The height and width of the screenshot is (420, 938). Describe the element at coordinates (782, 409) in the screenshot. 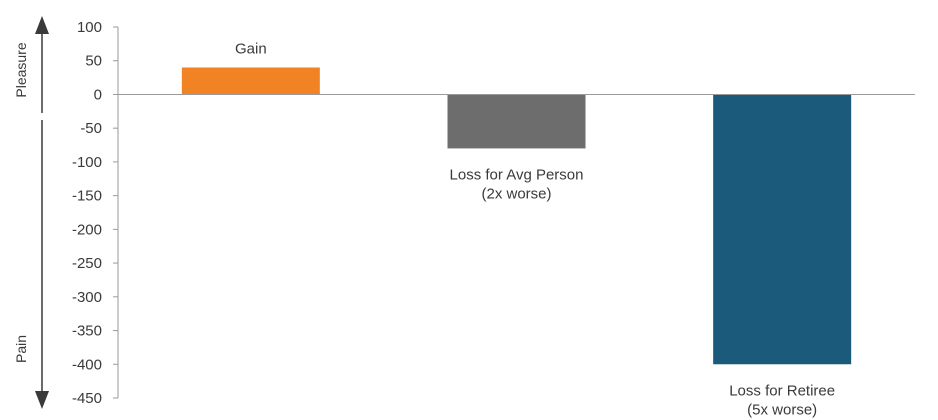

I see `bar-label: (5x worse)` at that location.